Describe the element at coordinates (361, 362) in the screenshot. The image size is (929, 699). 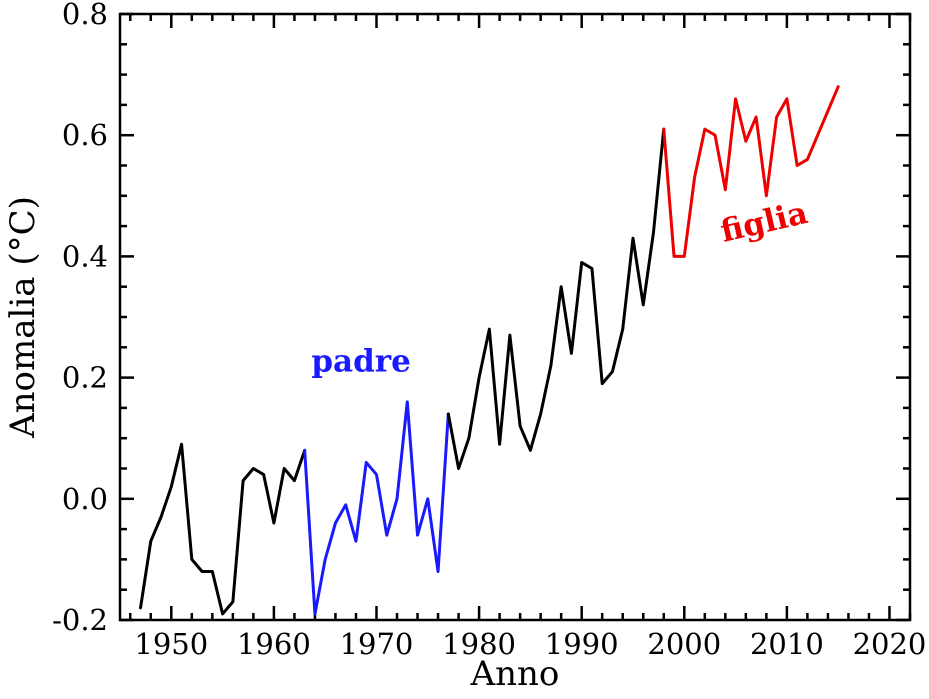
I see `annotation-padre: padre` at that location.